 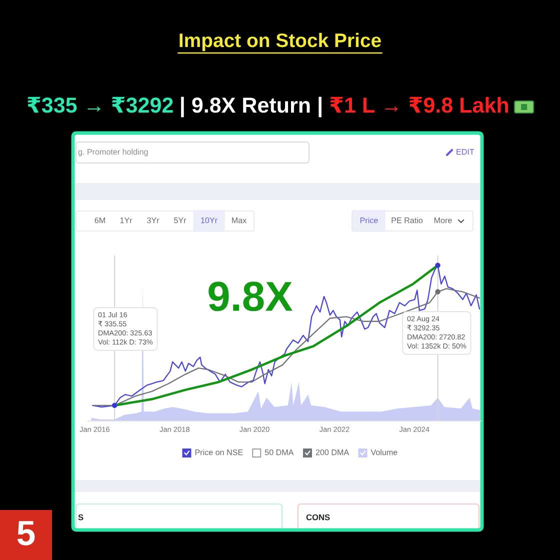 I want to click on legend-label: Price on NSE, so click(x=219, y=452).